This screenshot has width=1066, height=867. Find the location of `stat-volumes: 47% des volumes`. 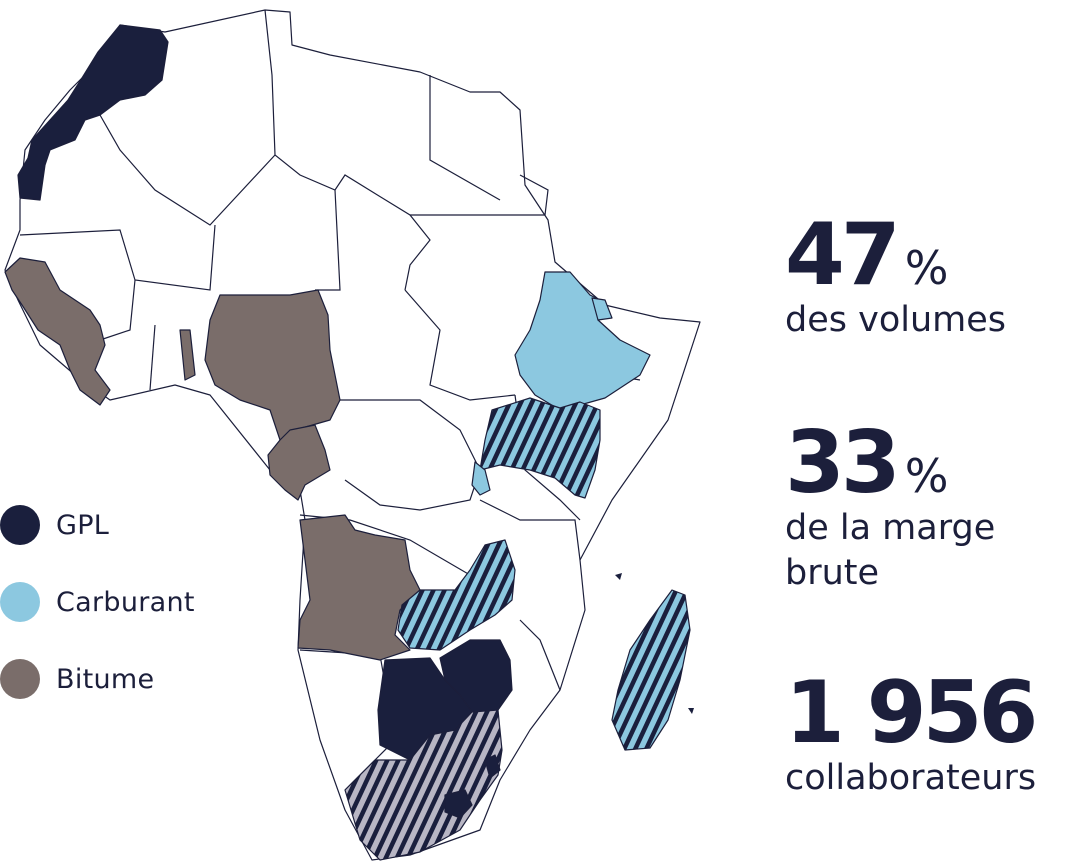

stat-volumes: 47% des volumes is located at coordinates (895, 277).